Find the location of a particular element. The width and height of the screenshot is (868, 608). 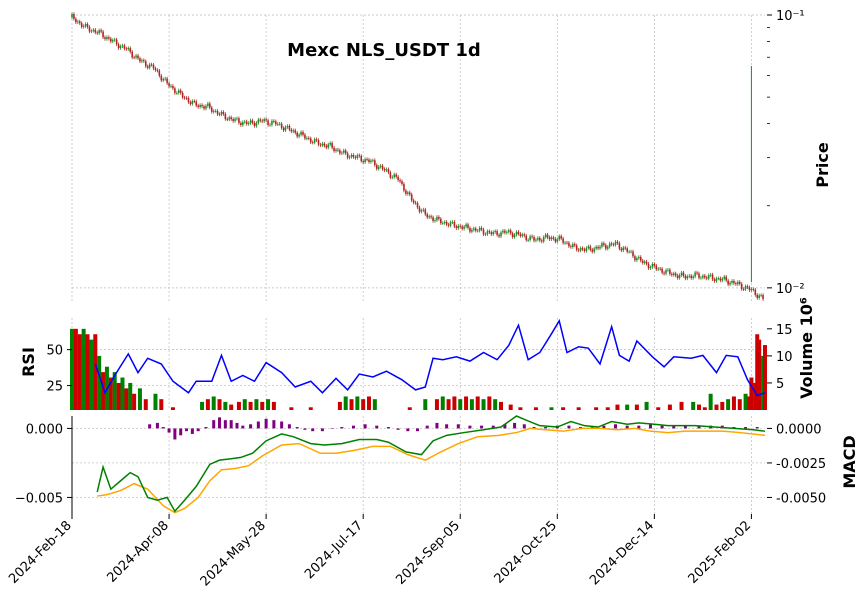

macd-tick-label: 0.0000 is located at coordinates (799, 429).